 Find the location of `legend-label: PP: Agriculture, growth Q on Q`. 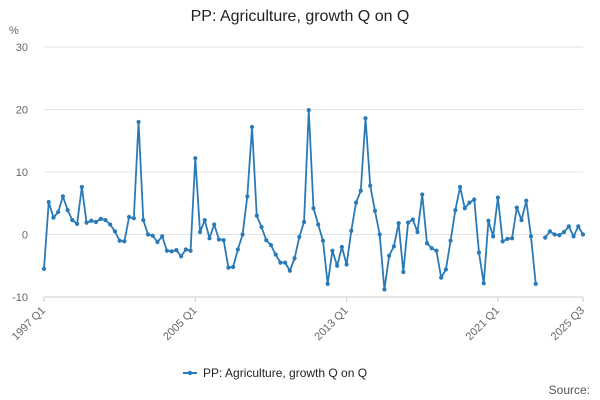

legend-label: PP: Agriculture, growth Q on Q is located at coordinates (285, 373).